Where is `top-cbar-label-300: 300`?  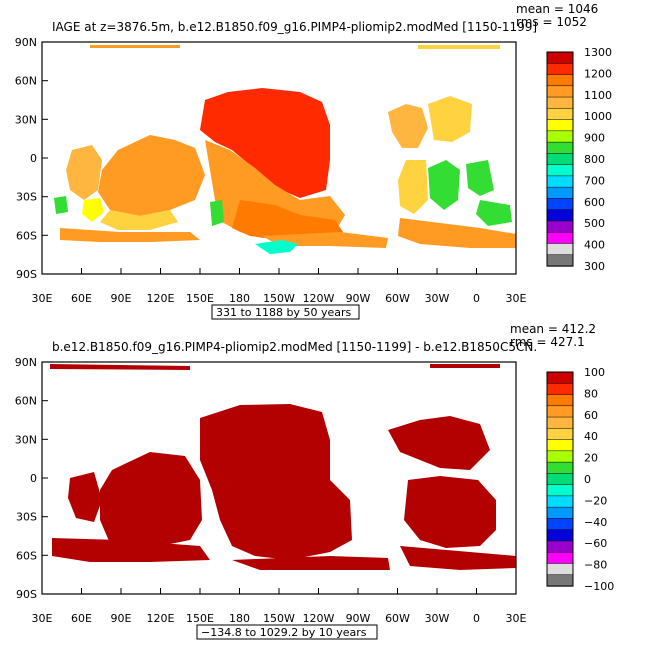 top-cbar-label-300: 300 is located at coordinates (594, 266).